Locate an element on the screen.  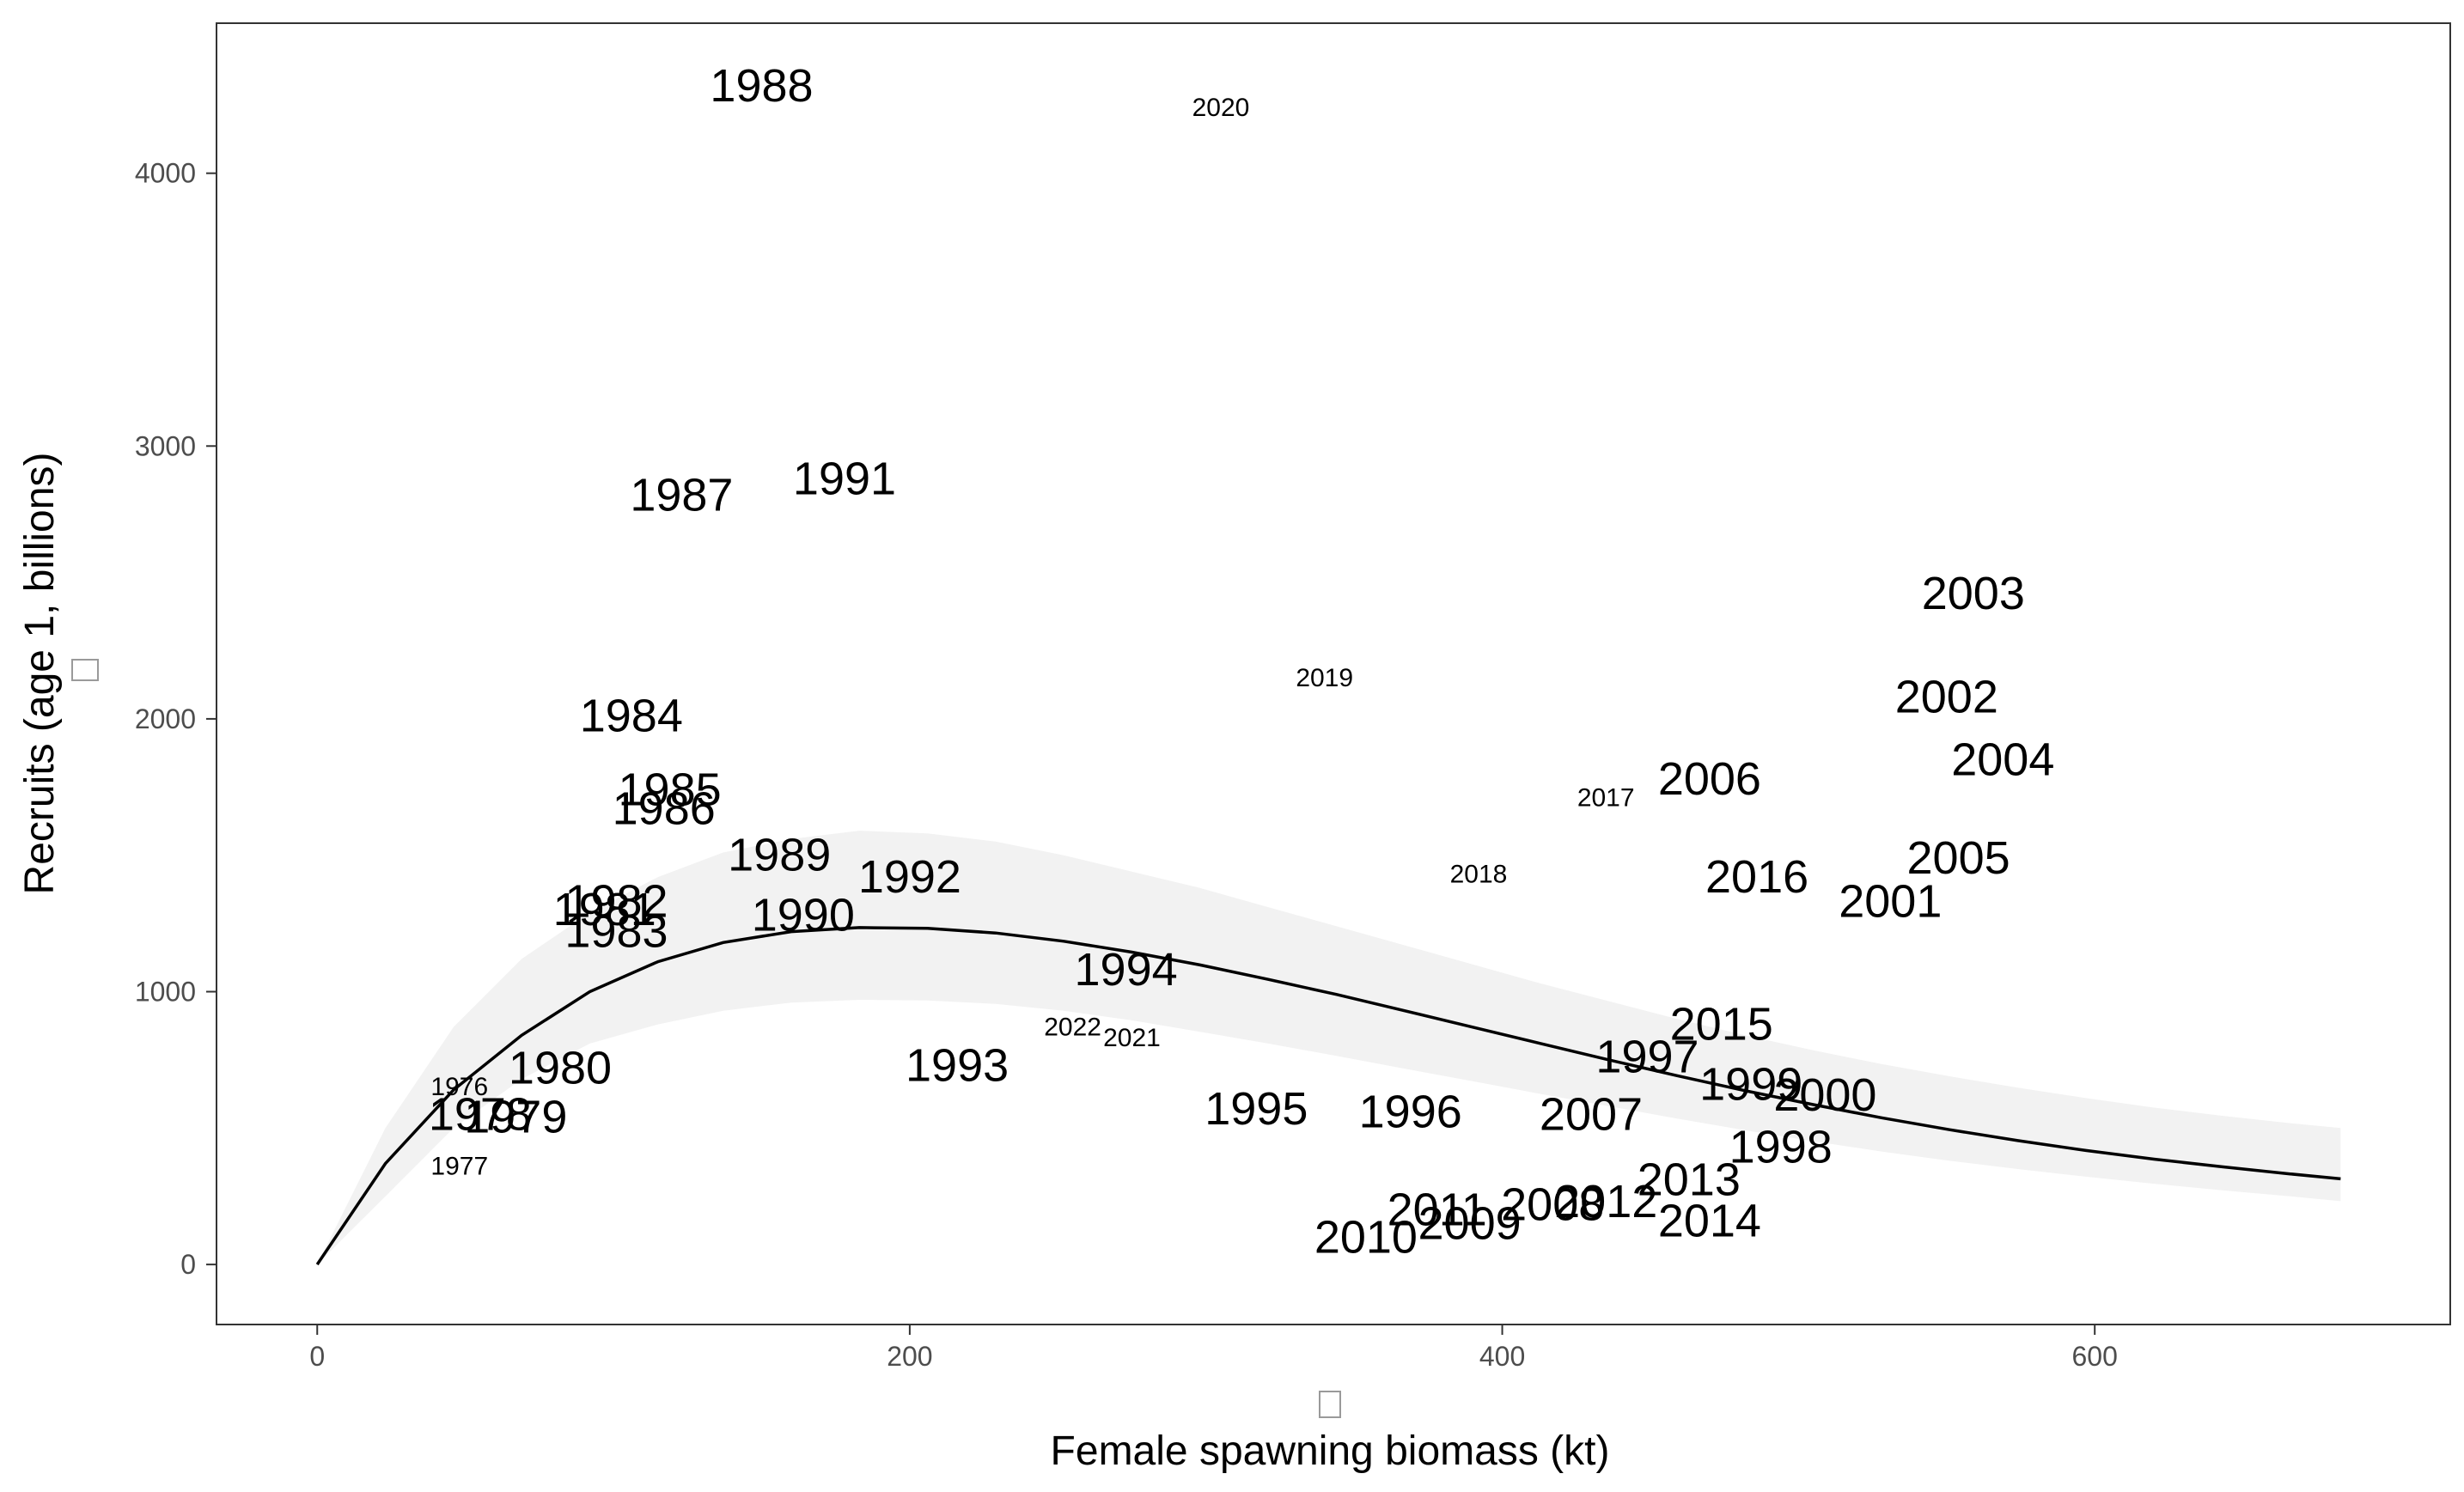
year-point-label: 2020 is located at coordinates (1221, 108).